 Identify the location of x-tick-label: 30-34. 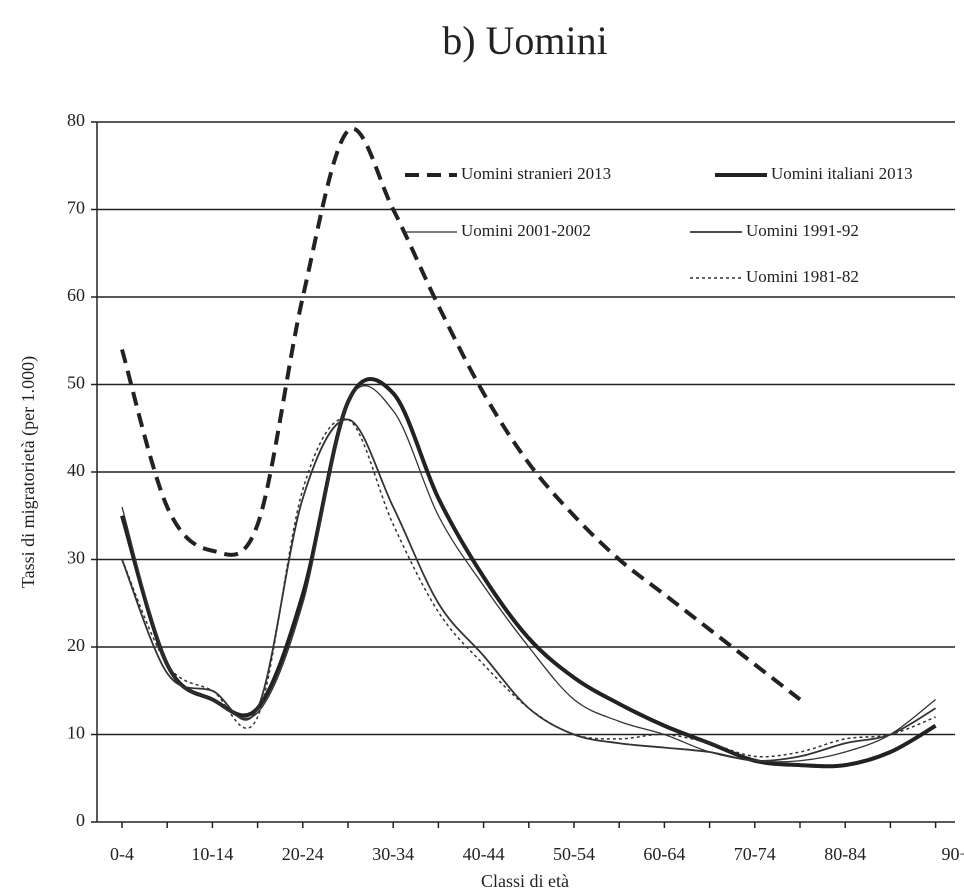
(393, 854).